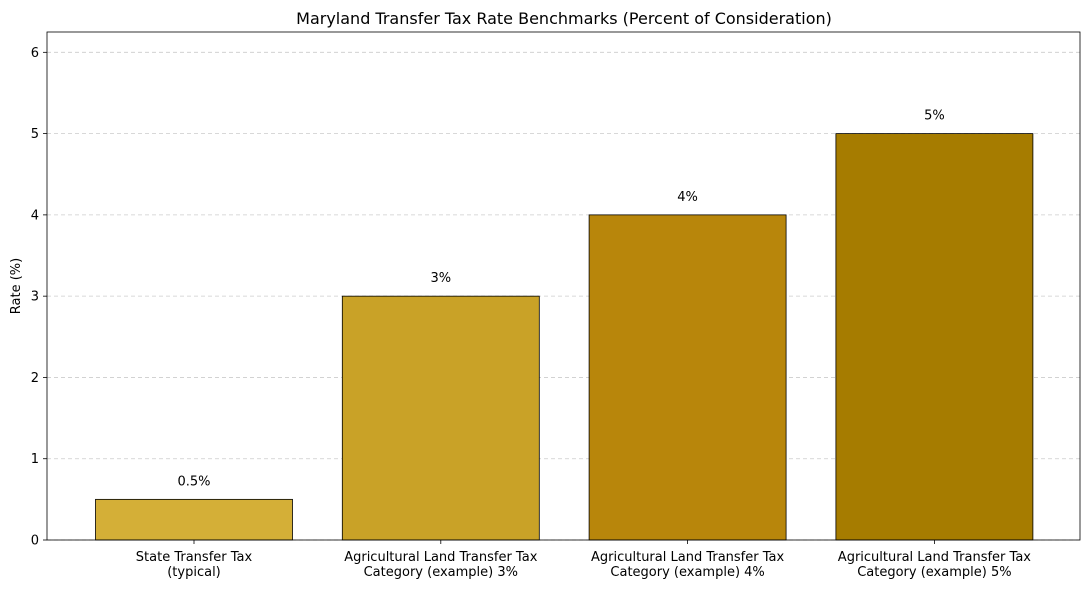 This screenshot has height=594, width=1089. I want to click on data-label: 0.5%, so click(193, 481).